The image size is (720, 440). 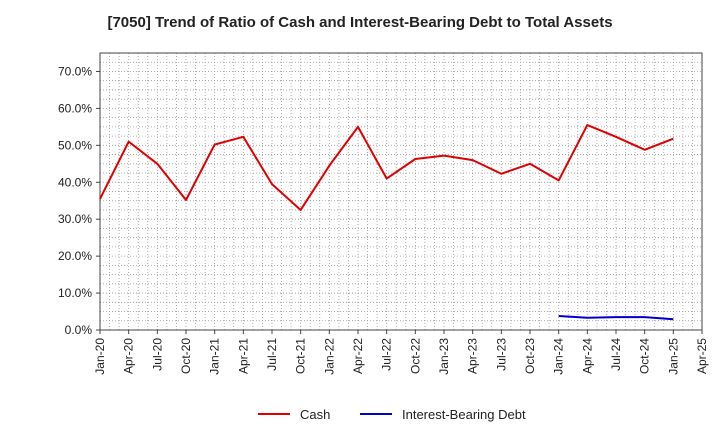 I want to click on legend-label-interest-bearing-debt: Interest-Bearing Debt, so click(x=464, y=414).